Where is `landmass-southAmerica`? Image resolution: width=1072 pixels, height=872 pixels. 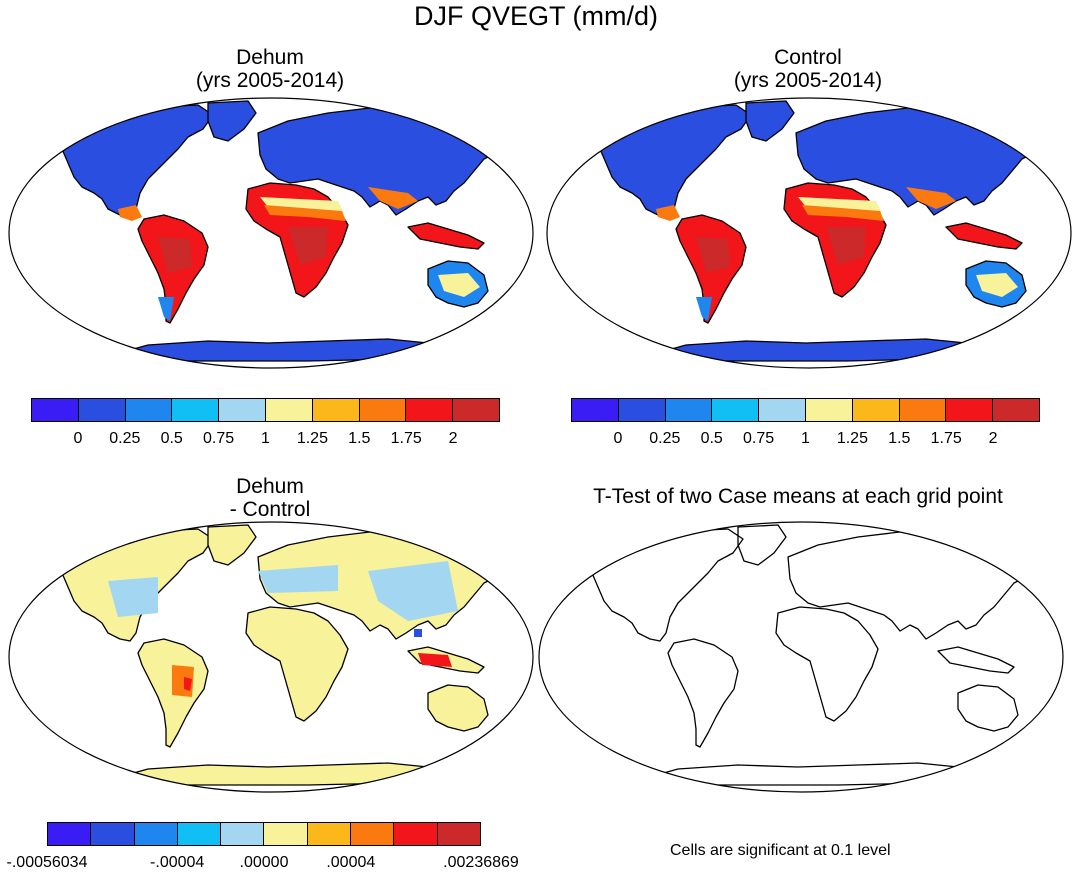
landmass-southAmerica is located at coordinates (703, 693).